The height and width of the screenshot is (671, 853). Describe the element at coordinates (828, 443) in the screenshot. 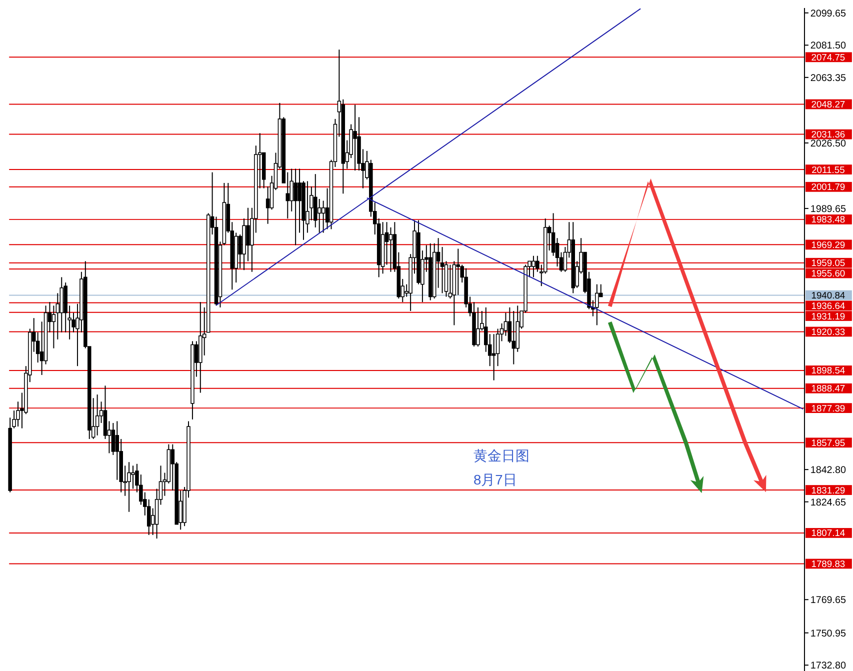

I see `ref-line-label: 1857.95` at that location.